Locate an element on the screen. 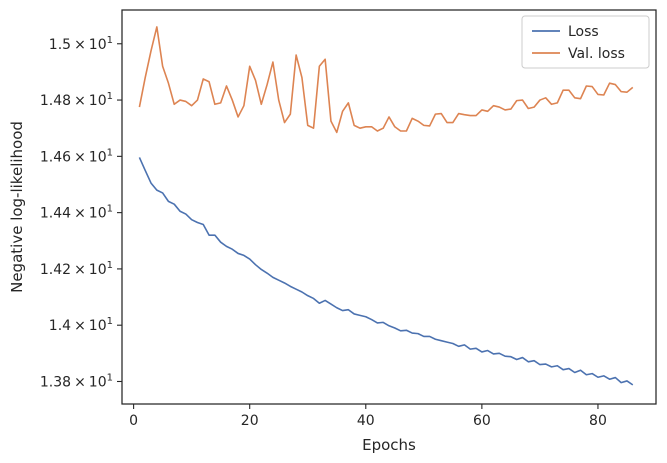 This screenshot has width=667, height=463. y-axis-label: Negative log-likelihood is located at coordinates (17, 207).